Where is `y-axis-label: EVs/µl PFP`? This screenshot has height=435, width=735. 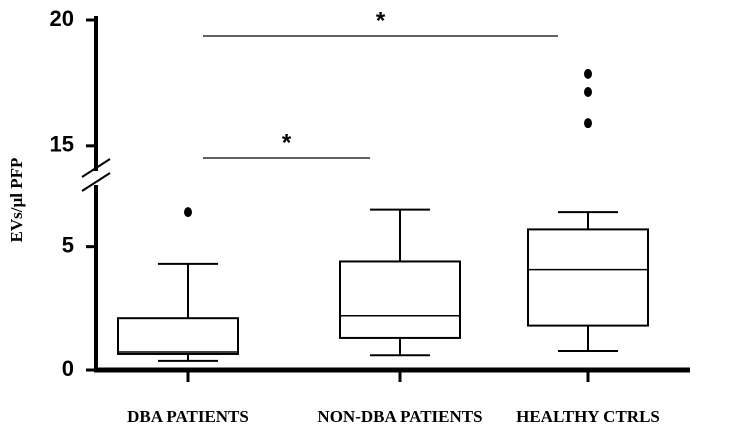
y-axis-label: EVs/µl PFP is located at coordinates (16, 200).